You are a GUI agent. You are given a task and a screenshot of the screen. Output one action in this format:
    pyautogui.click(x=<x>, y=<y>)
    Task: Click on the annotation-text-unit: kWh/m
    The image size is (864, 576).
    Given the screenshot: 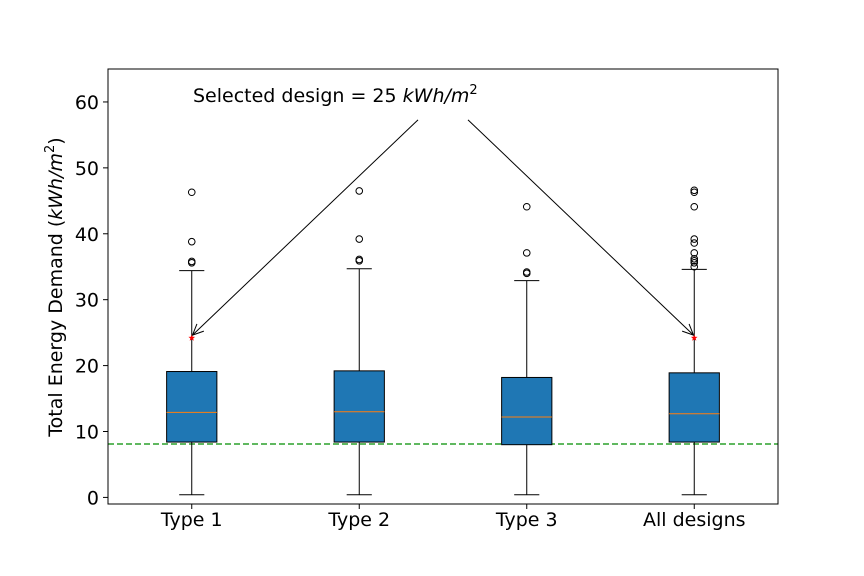 What is the action you would take?
    pyautogui.click(x=436, y=96)
    